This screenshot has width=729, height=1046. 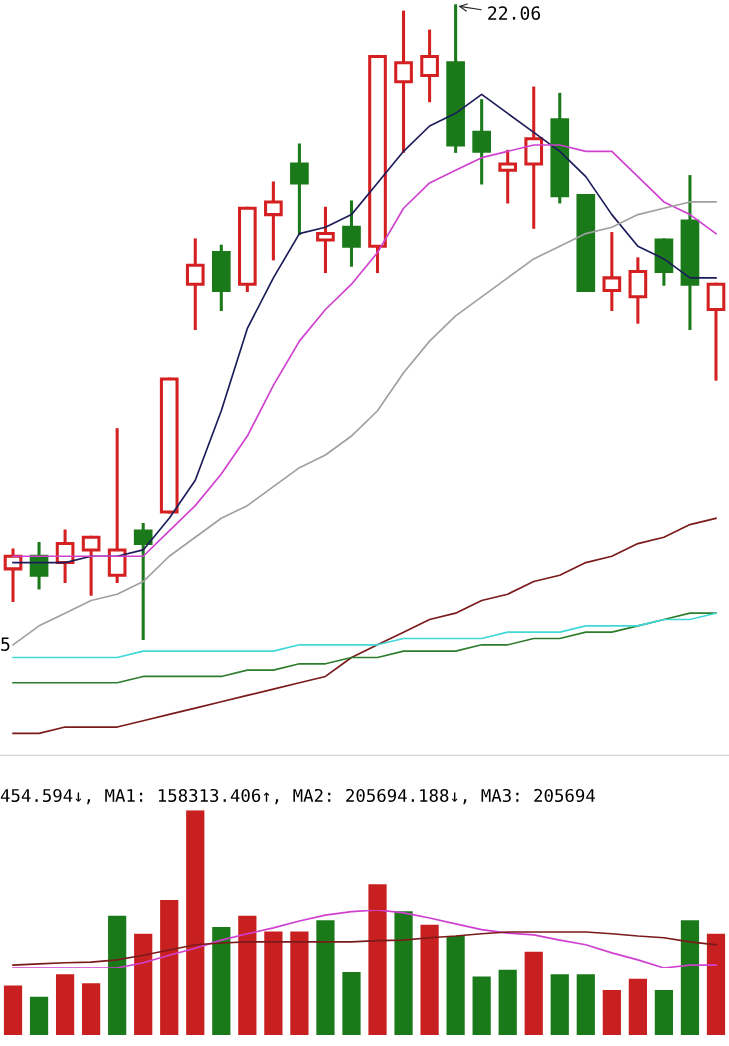 What do you see at coordinates (514, 13) in the screenshot?
I see `annotation: 22.06` at bounding box center [514, 13].